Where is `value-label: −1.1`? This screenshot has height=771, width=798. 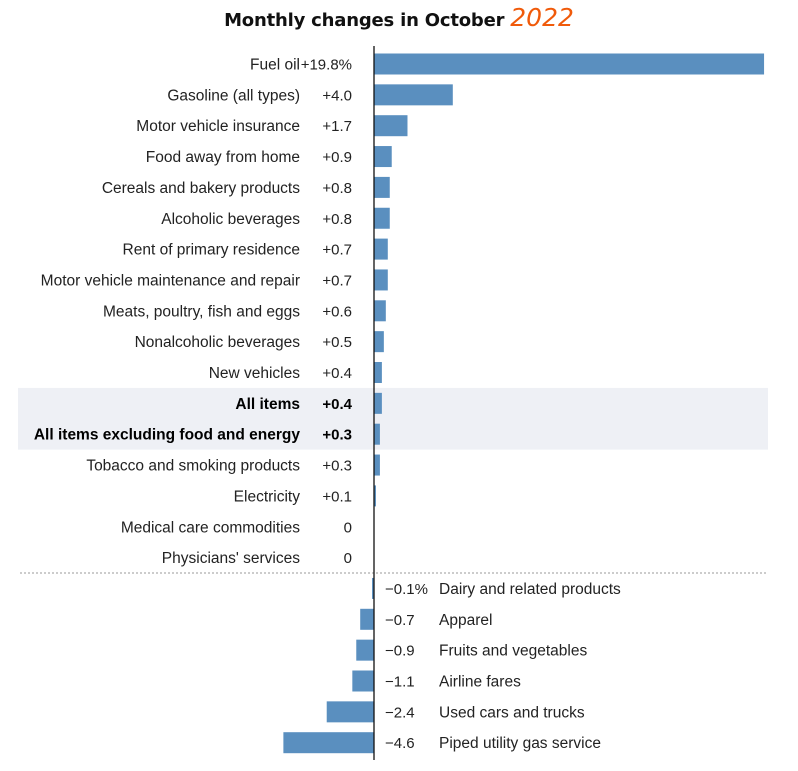
value-label: −1.1 is located at coordinates (400, 682).